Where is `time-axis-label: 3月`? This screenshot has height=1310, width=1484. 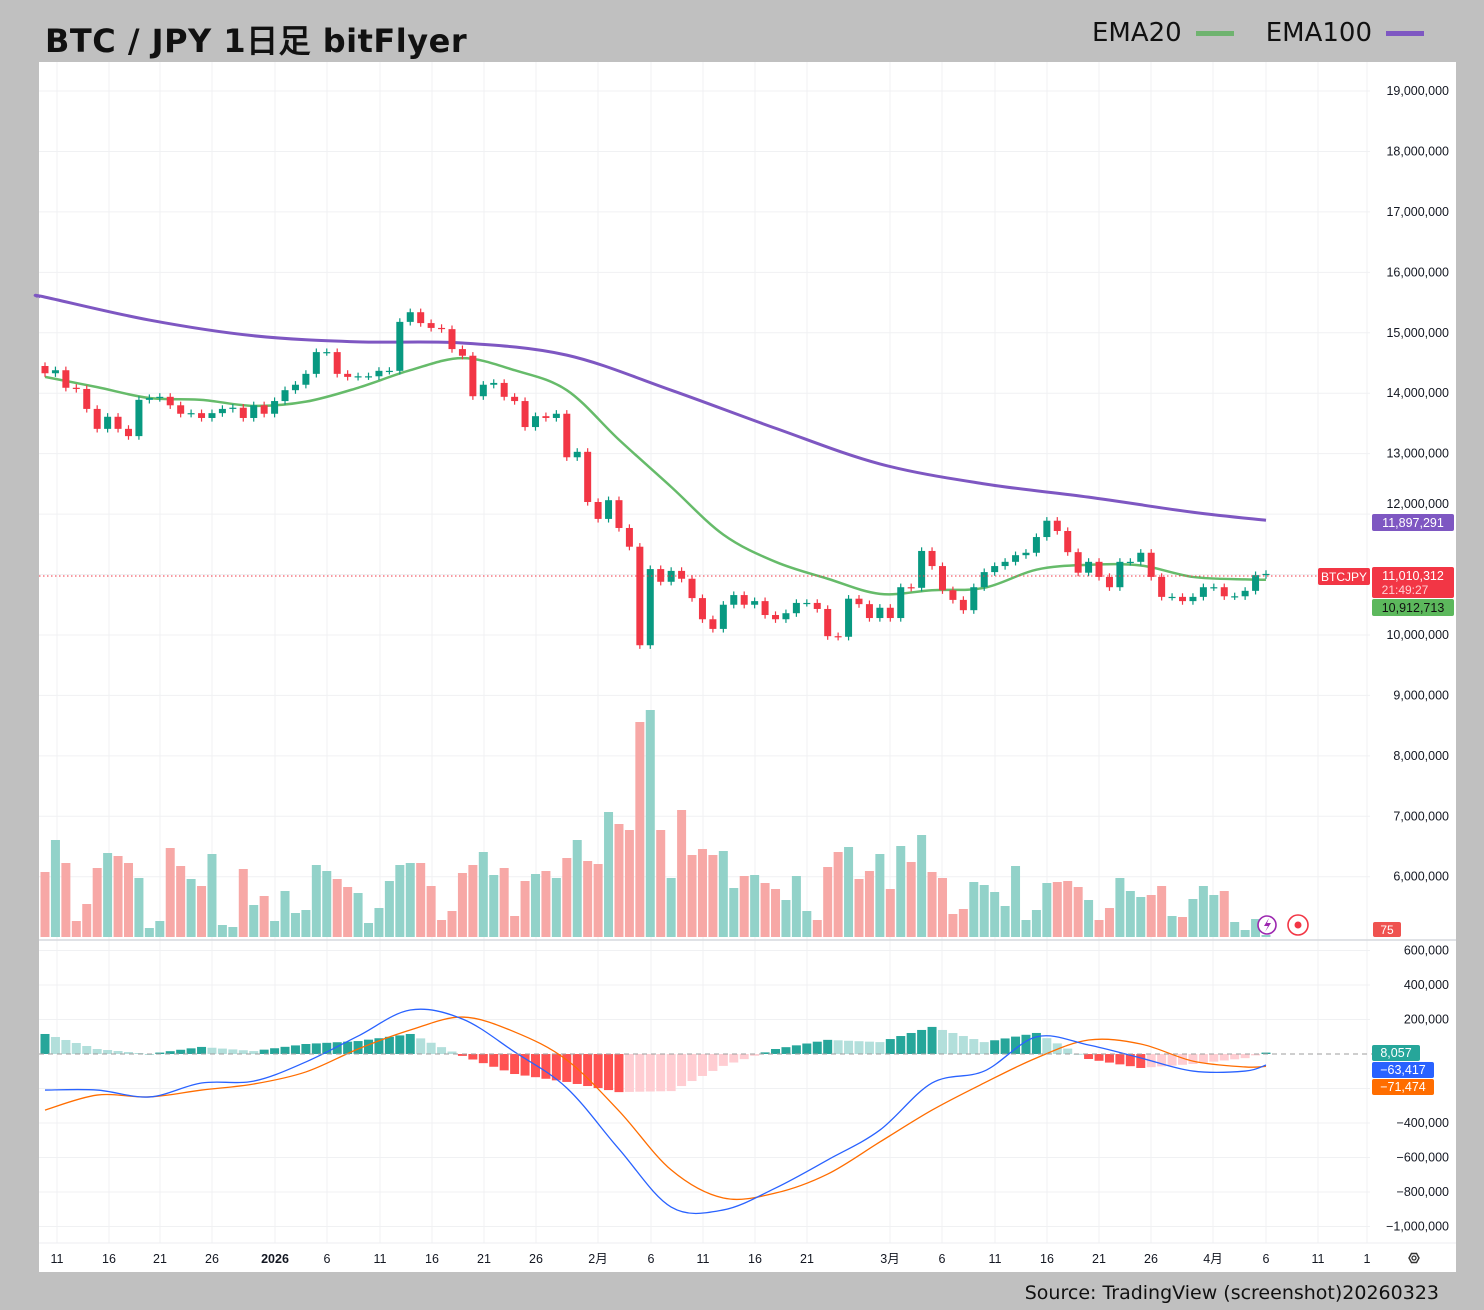
time-axis-label: 3月 is located at coordinates (889, 1259).